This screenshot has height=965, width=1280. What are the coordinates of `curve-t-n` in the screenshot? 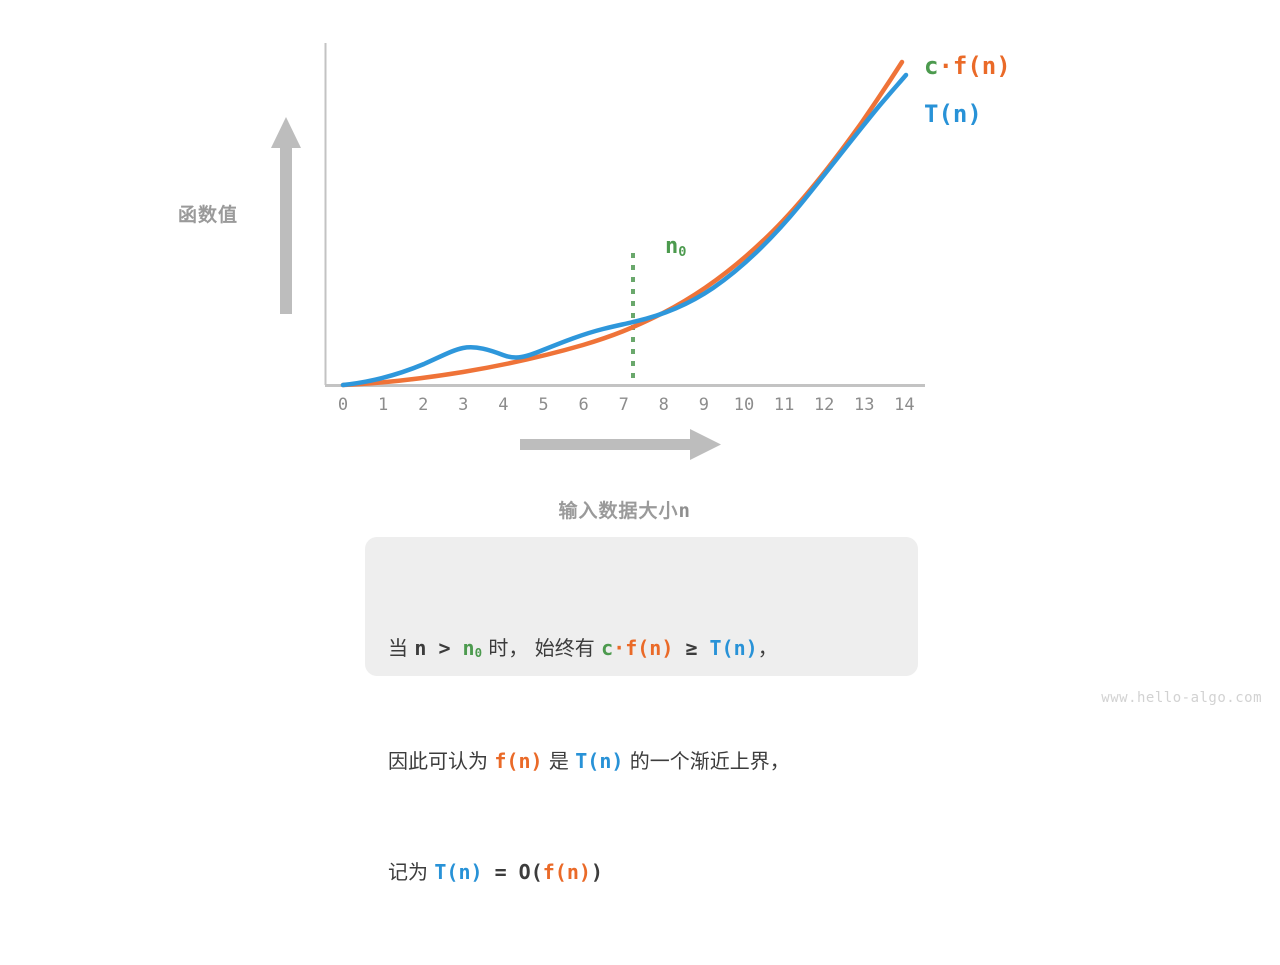 It's located at (624, 230).